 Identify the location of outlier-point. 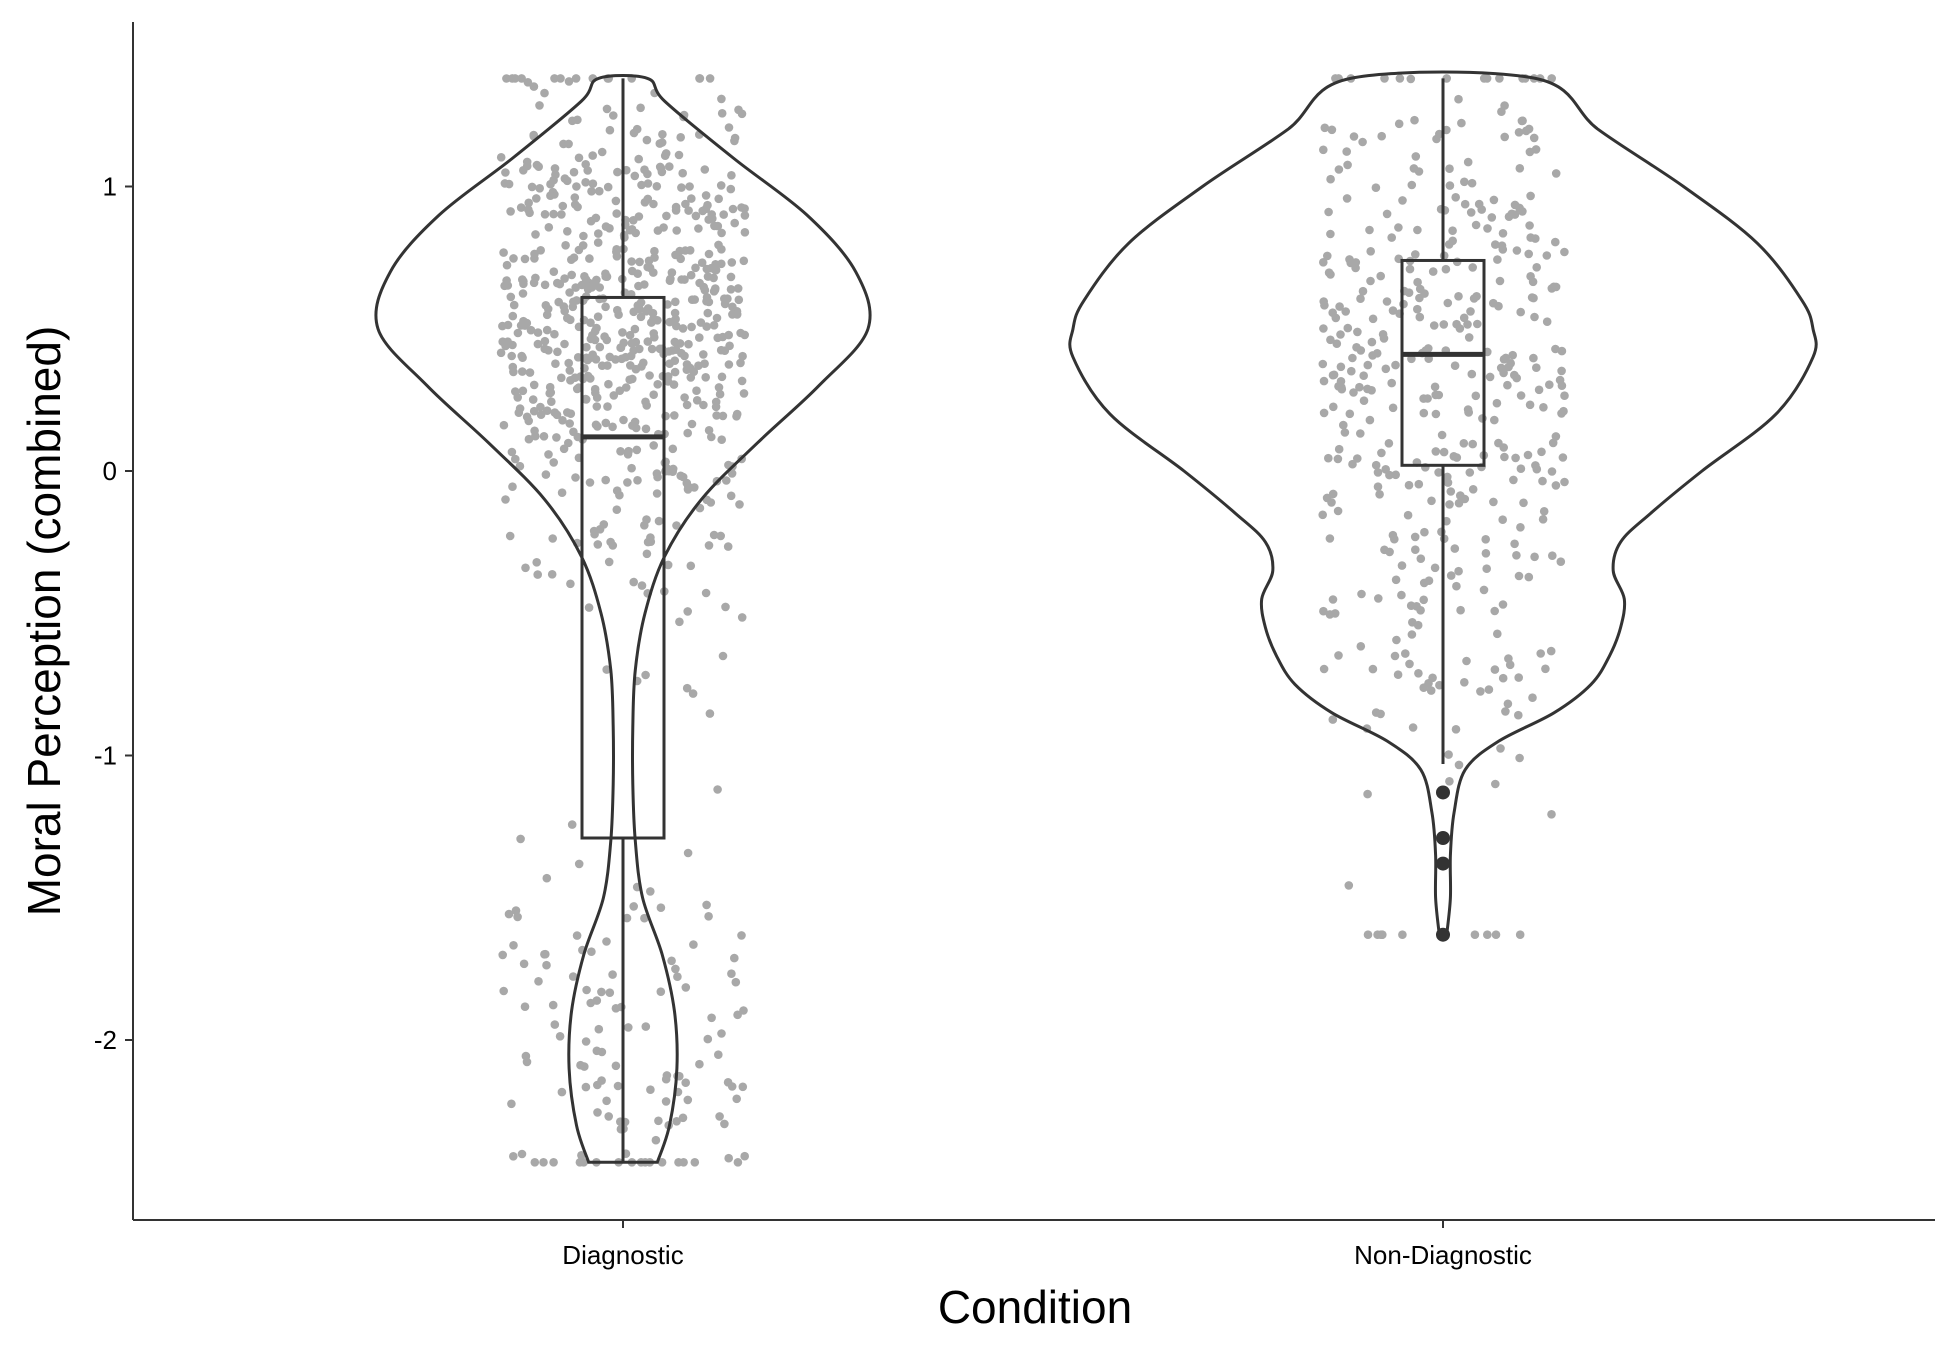
(1443, 934).